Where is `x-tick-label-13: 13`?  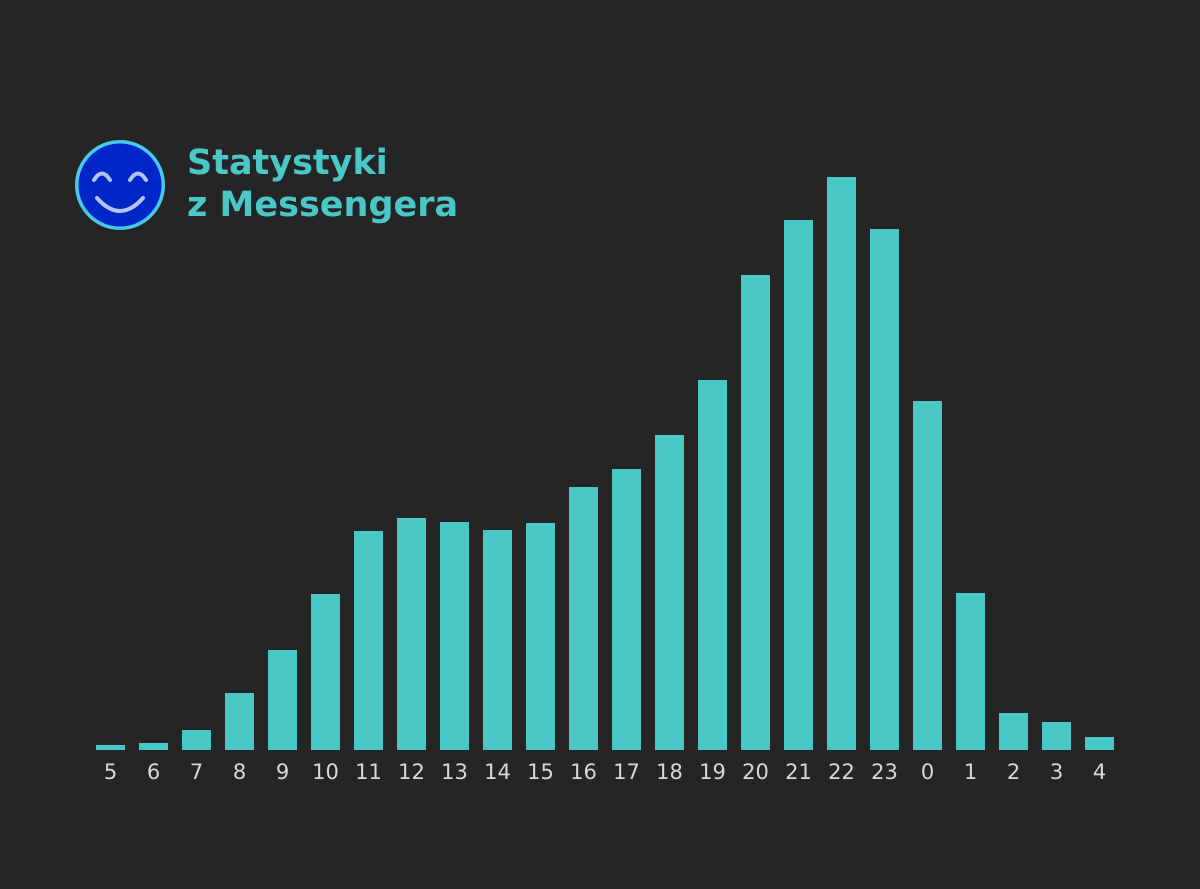 x-tick-label-13: 13 is located at coordinates (454, 772).